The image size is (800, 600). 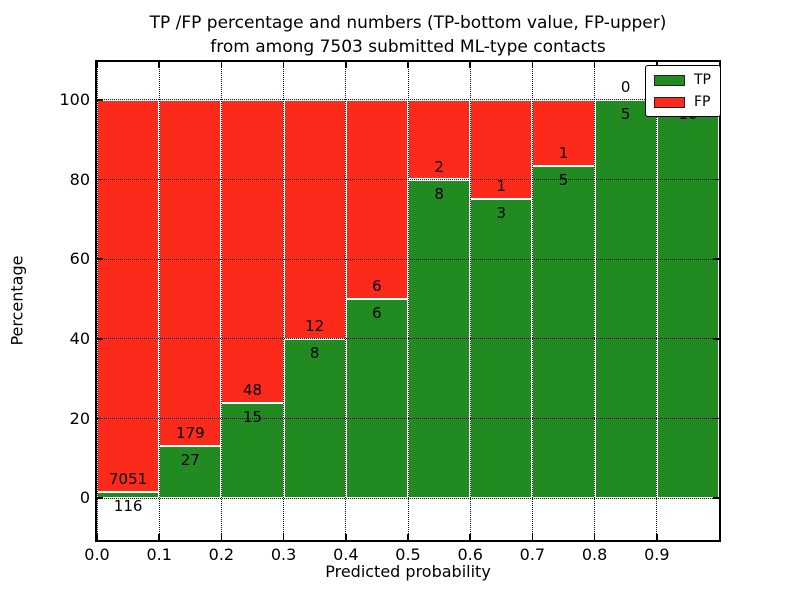 I want to click on x-axis-label: Predicted probability, so click(x=408, y=571).